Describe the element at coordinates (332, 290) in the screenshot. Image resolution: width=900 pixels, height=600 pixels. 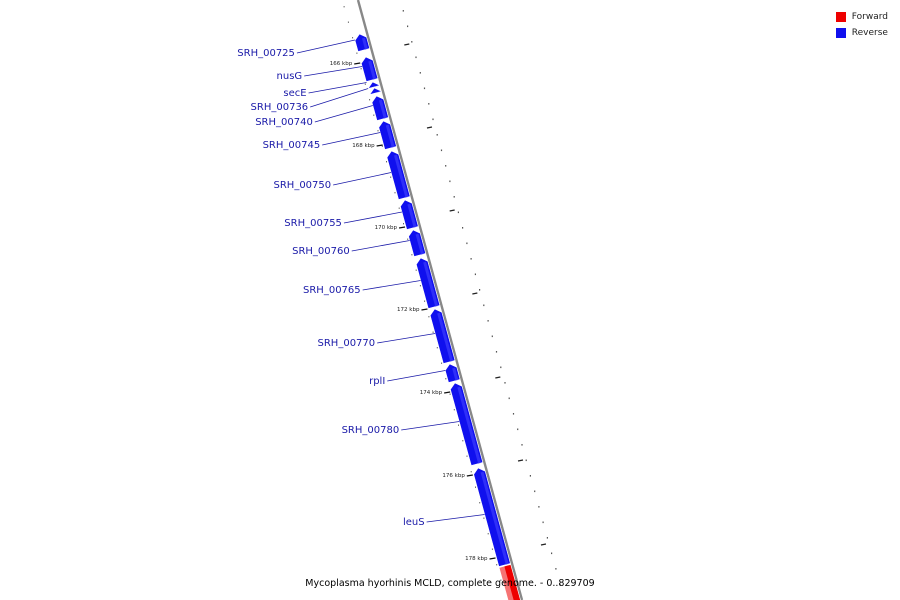
I see `gene-label: SRH_00765` at that location.